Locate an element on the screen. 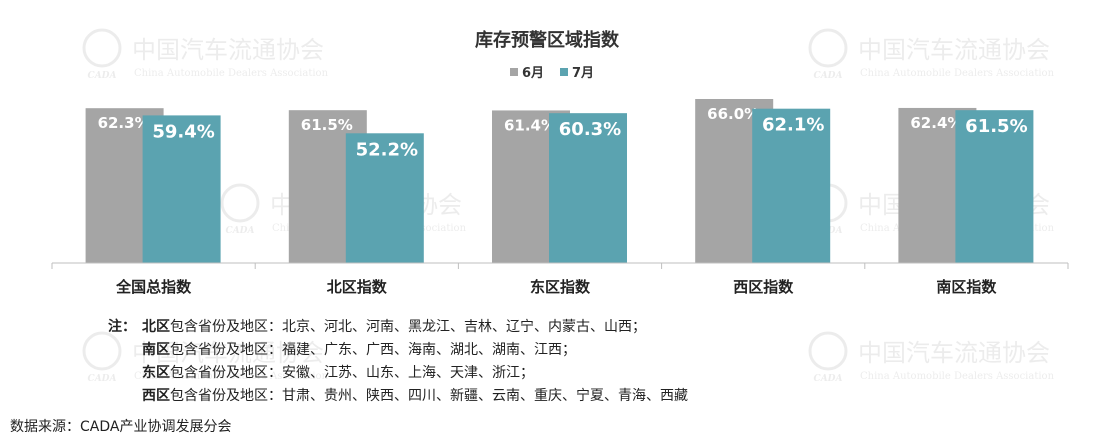 This screenshot has width=1094, height=443. data-label: 62.1% is located at coordinates (793, 125).